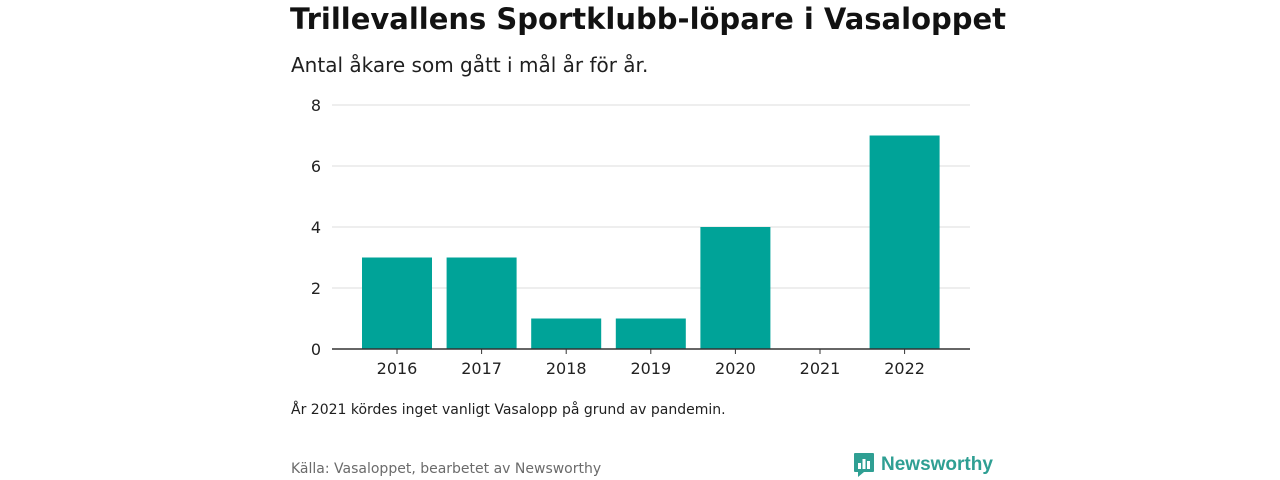 The image size is (1280, 480). Describe the element at coordinates (316, 166) in the screenshot. I see `y-tick-label: 6` at that location.